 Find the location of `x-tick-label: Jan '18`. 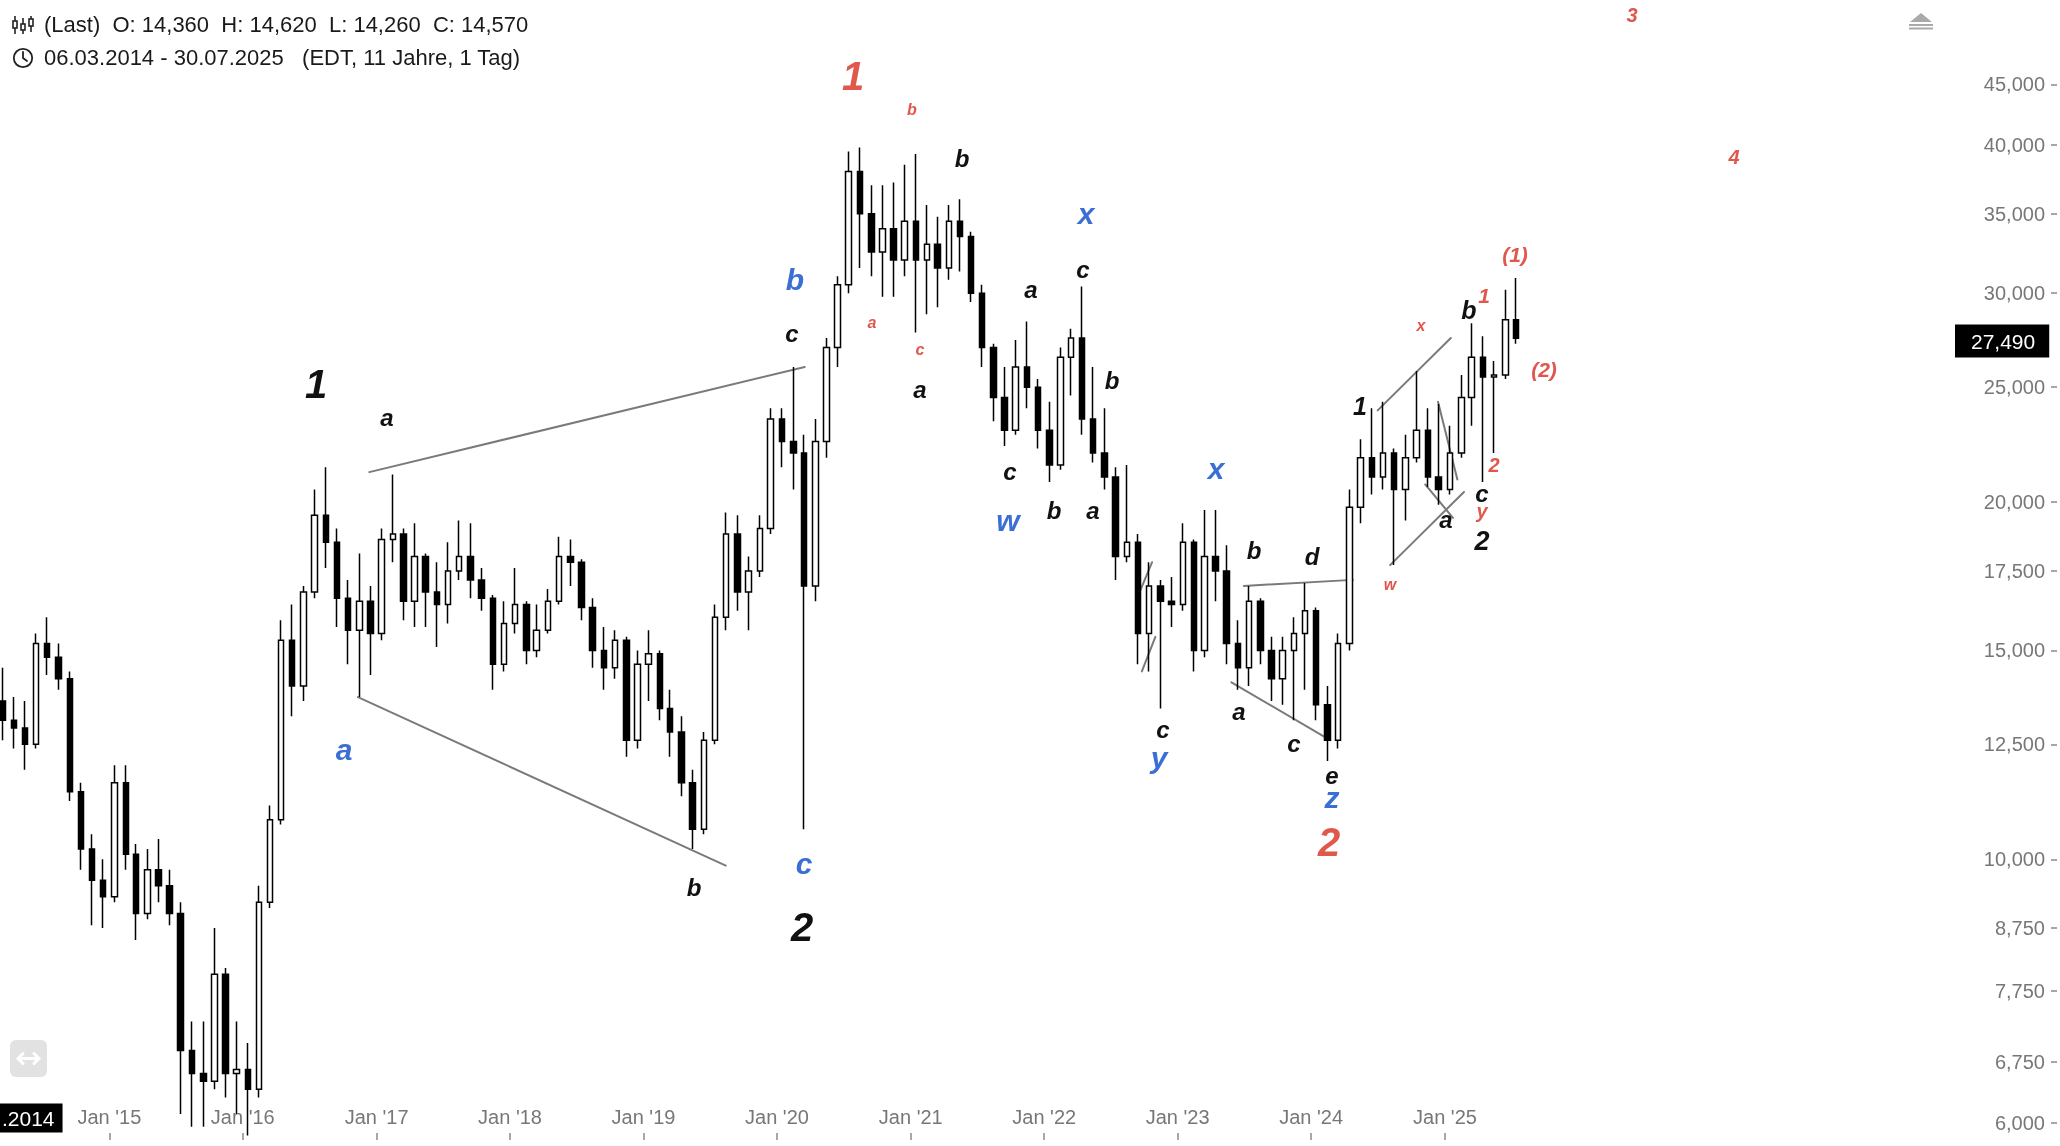

x-tick-label: Jan '18 is located at coordinates (510, 1117).